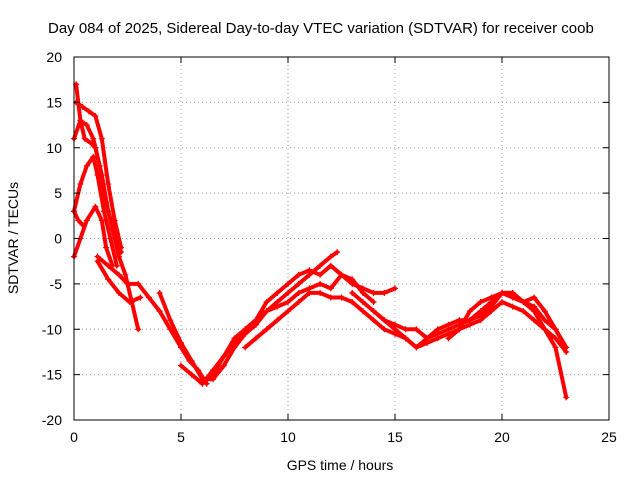 This screenshot has height=485, width=640. I want to click on y-tick-label: 15, so click(54, 102).